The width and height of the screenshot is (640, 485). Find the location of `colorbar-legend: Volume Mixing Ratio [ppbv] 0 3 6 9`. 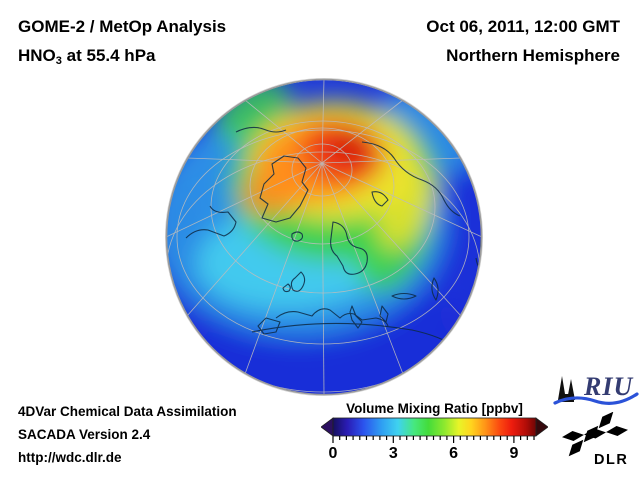

colorbar-legend: Volume Mixing Ratio [ppbv] 0 3 6 9 is located at coordinates (434, 434).